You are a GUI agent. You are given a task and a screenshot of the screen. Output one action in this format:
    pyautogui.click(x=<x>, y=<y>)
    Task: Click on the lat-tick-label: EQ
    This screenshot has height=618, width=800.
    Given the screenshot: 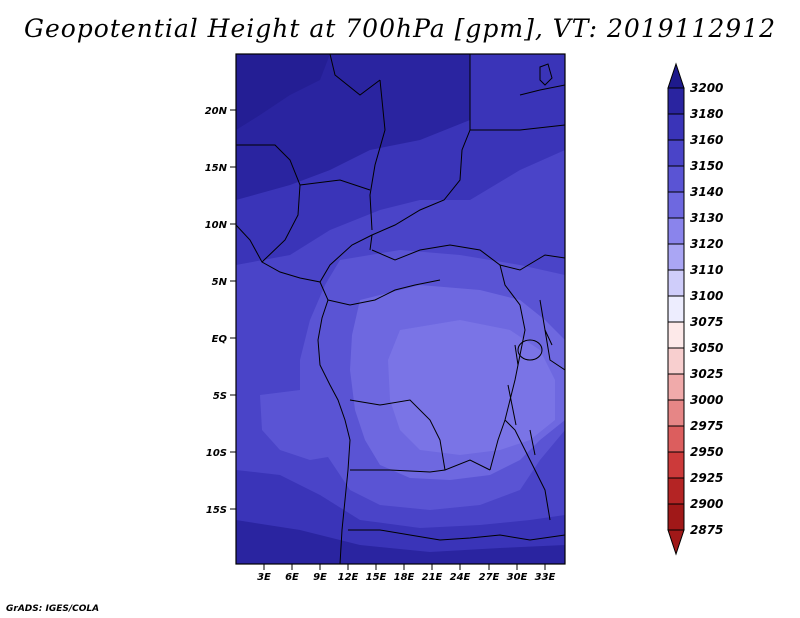 What is the action you would take?
    pyautogui.click(x=220, y=339)
    